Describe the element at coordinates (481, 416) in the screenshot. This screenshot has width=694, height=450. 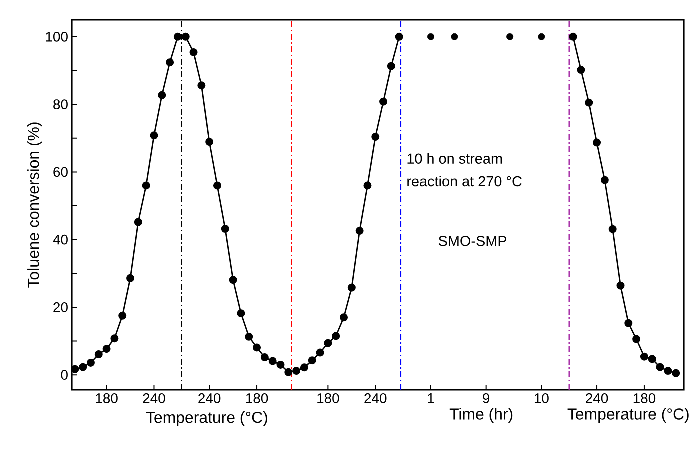
I see `text: Time (hr)` at that location.